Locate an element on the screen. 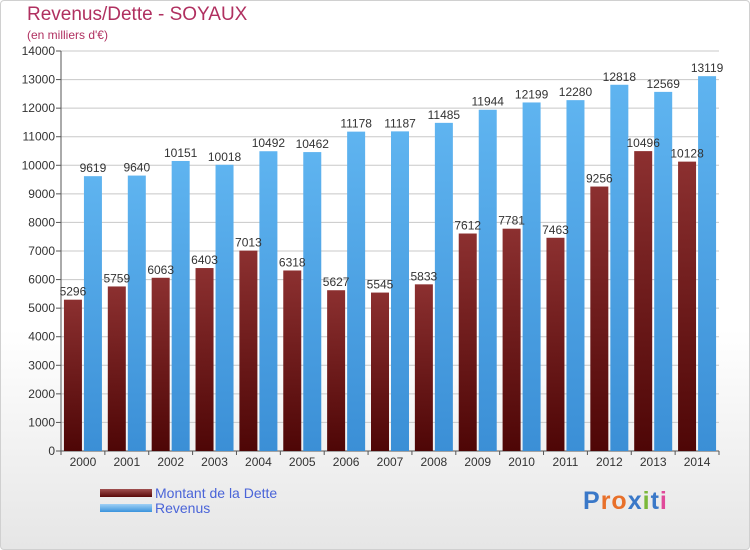 The image size is (750, 550). x-tick-label: 2005 is located at coordinates (302, 462).